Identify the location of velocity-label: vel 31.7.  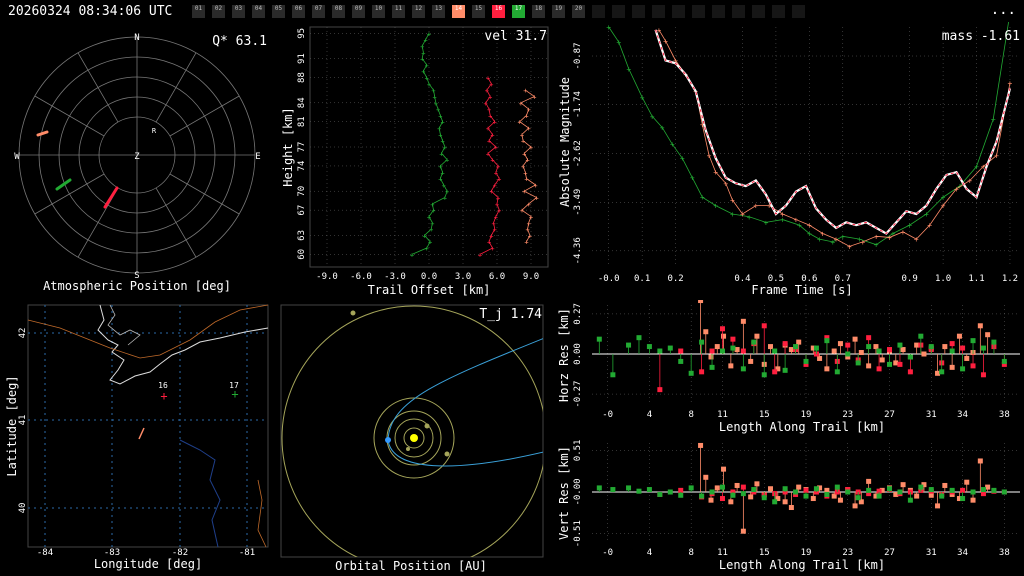
(515, 36).